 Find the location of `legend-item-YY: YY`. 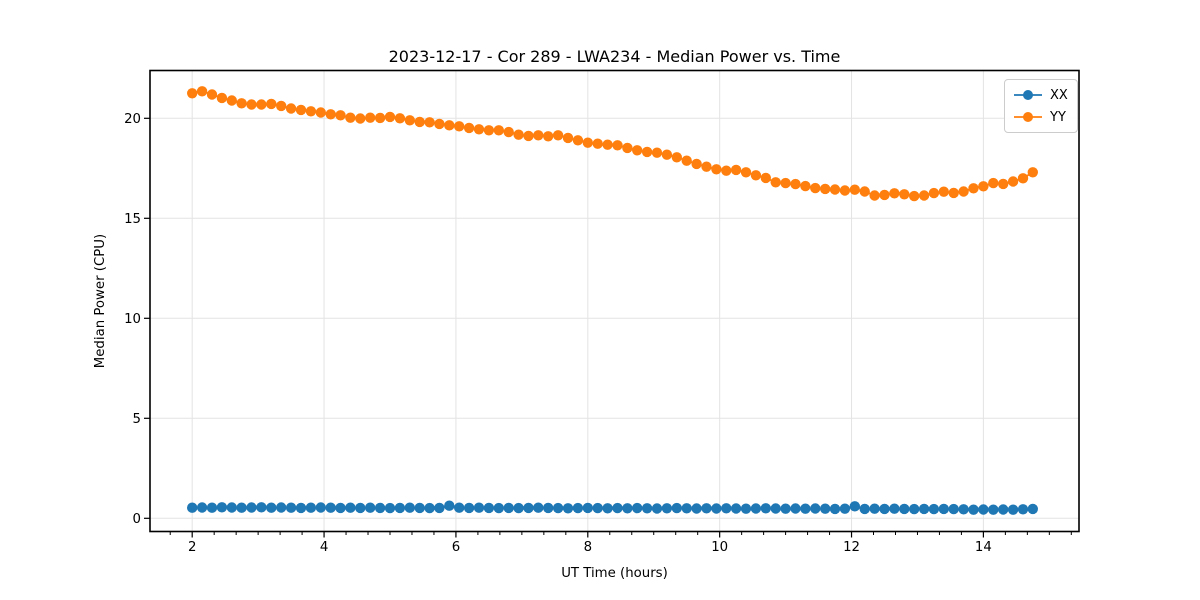

legend-item-YY: YY is located at coordinates (1040, 117).